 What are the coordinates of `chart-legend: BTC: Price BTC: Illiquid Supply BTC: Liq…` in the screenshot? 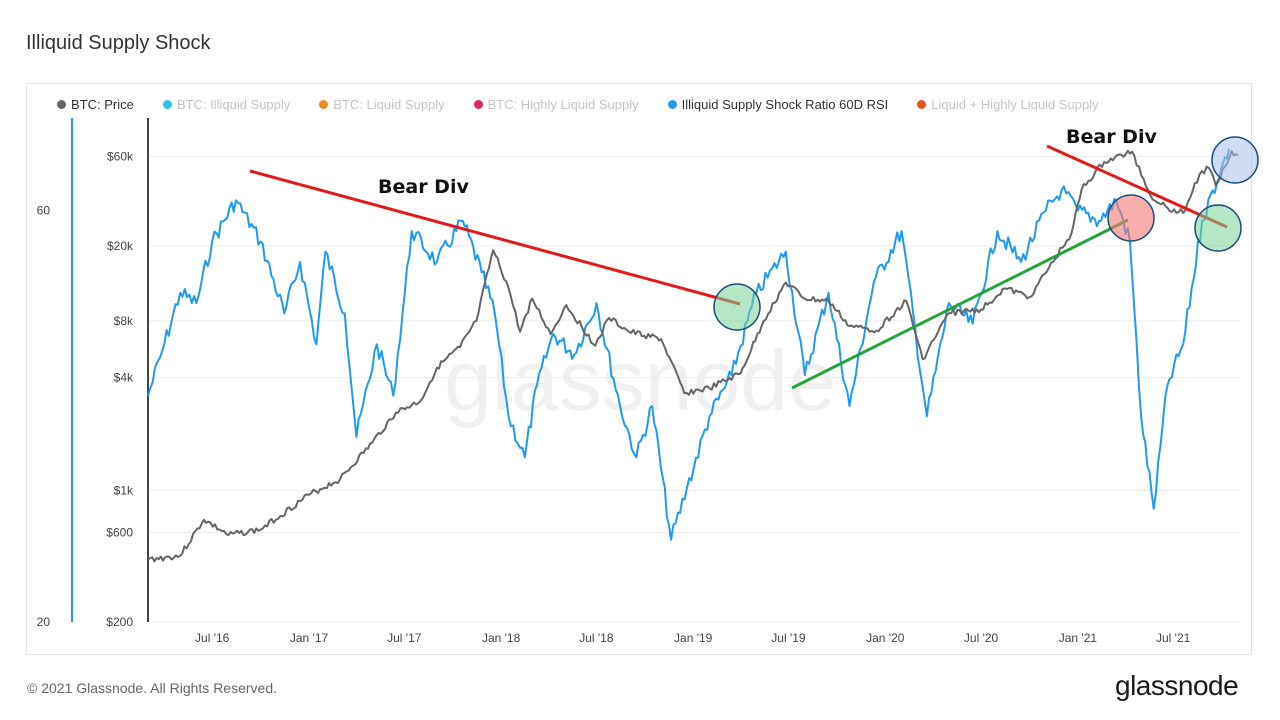 It's located at (592, 104).